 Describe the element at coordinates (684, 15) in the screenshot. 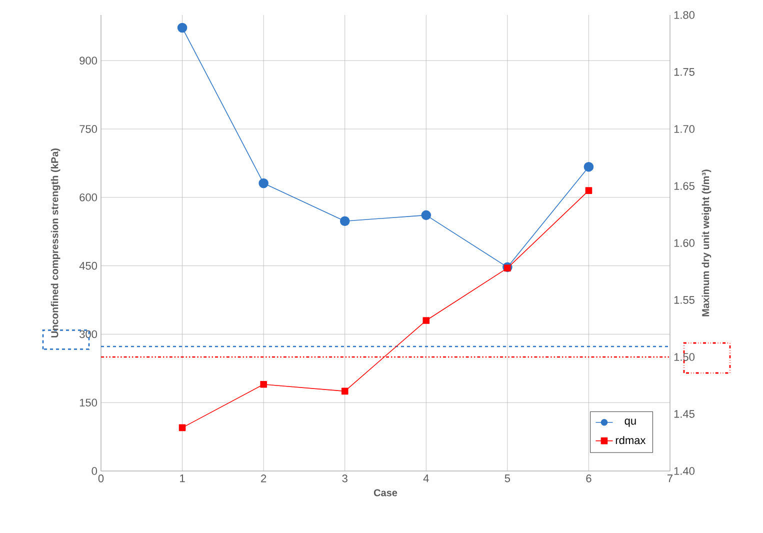

I see `y2-tick-label: 1.80` at that location.